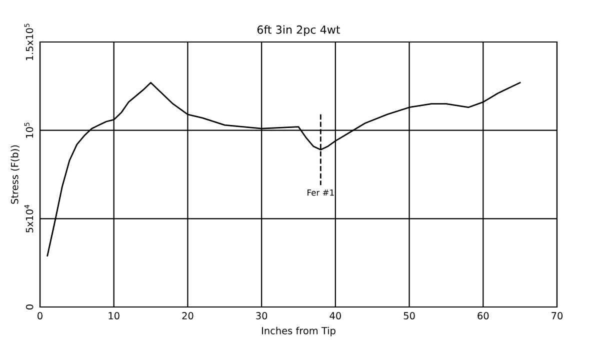  I want to click on x-axis-title: Inches from Tip, so click(299, 331).